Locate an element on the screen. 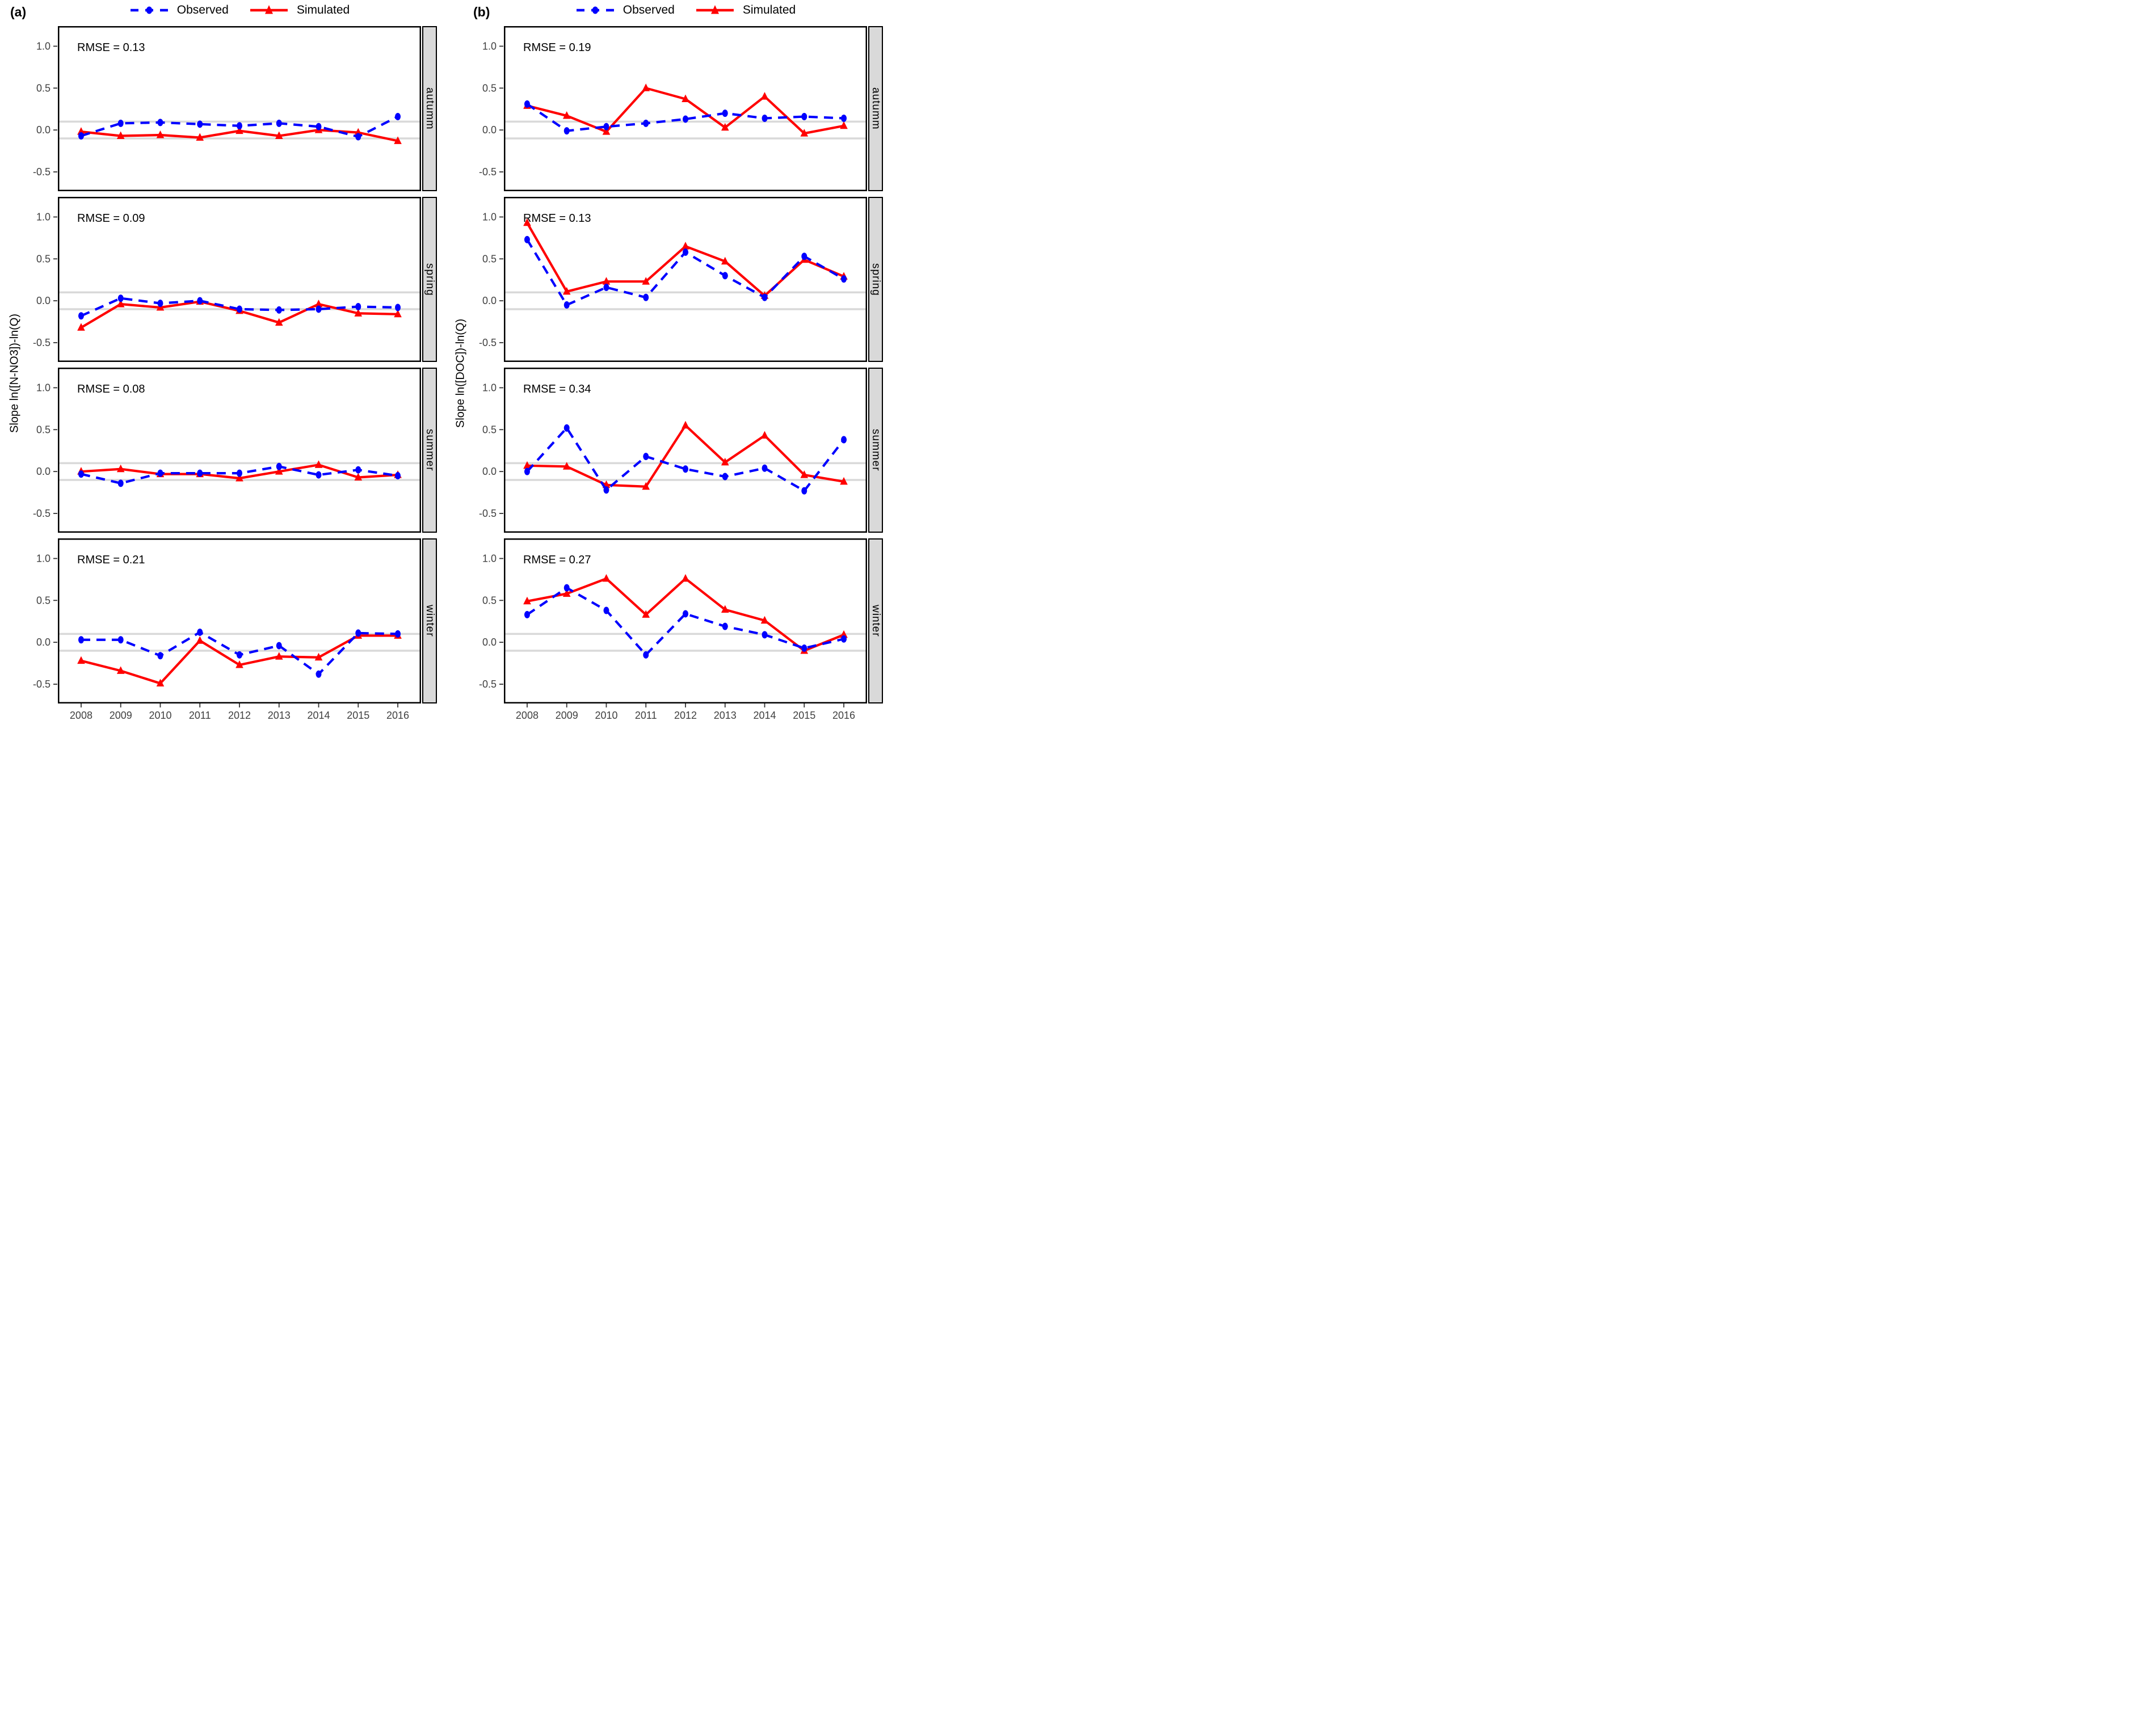 This screenshot has width=2141, height=1736. legend-a: Observed Simulated is located at coordinates (239, 10).